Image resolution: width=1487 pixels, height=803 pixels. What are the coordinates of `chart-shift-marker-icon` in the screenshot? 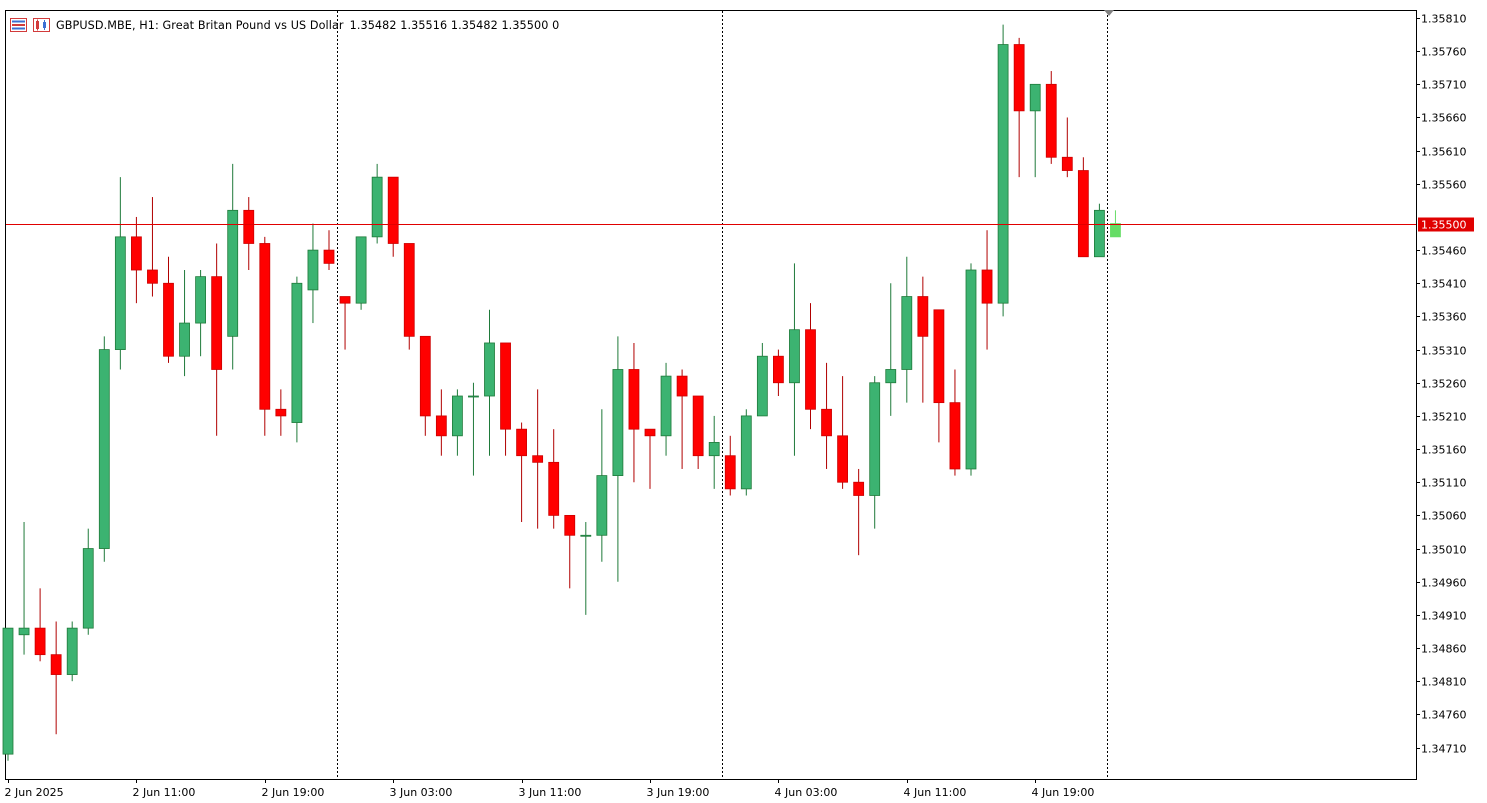 It's located at (1109, 13).